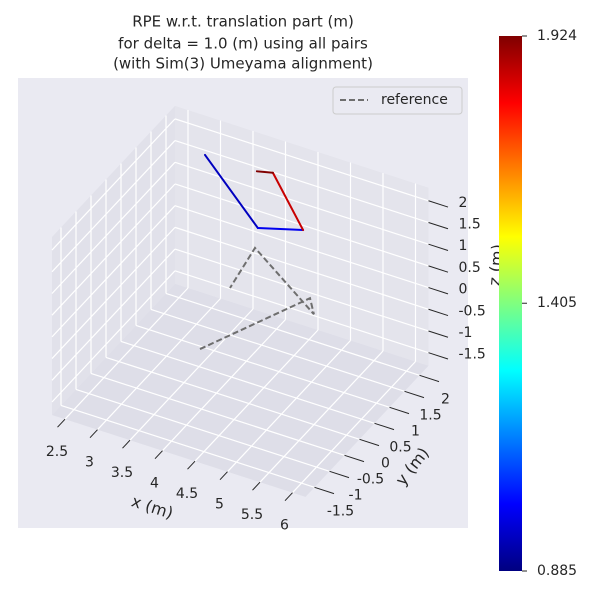  Describe the element at coordinates (445, 399) in the screenshot. I see `y-tick-label: 2` at that location.